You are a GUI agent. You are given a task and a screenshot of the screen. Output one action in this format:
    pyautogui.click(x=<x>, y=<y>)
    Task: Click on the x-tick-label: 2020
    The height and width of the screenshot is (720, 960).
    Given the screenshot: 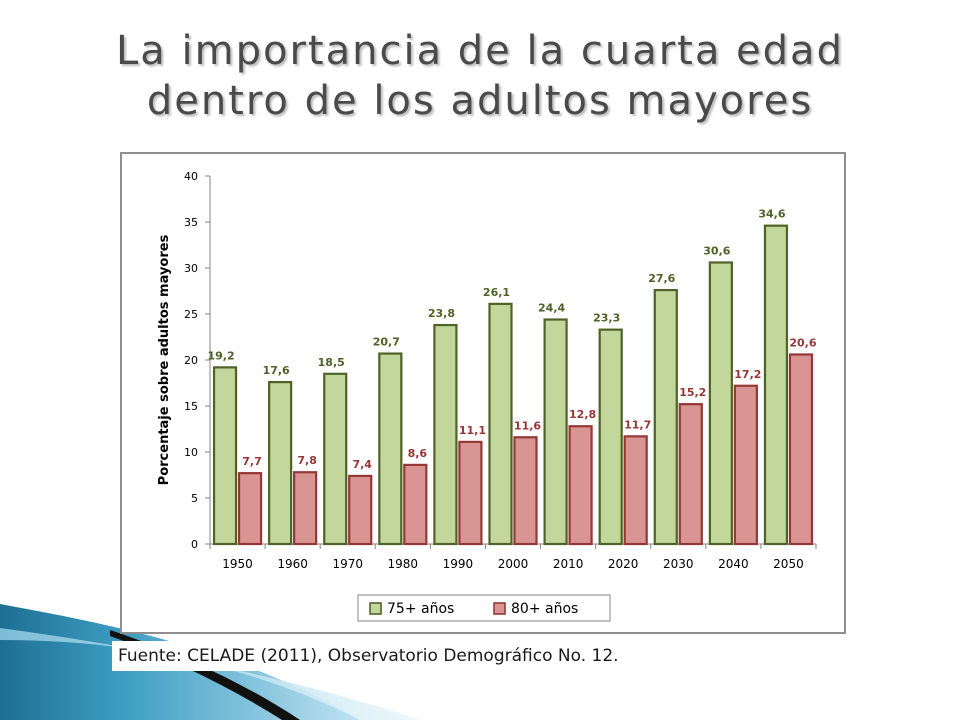 What is the action you would take?
    pyautogui.click(x=623, y=564)
    